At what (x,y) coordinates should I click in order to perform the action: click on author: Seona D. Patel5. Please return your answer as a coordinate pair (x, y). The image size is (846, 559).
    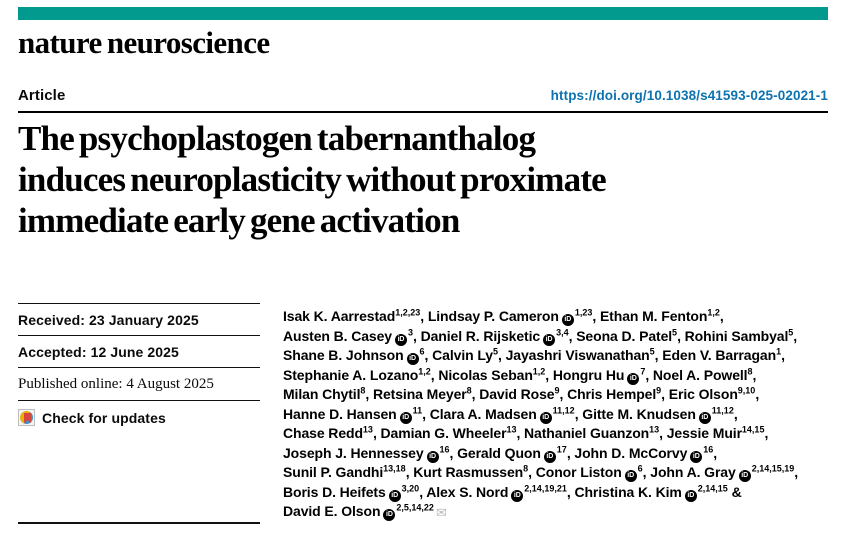
    Looking at the image, I should click on (627, 335).